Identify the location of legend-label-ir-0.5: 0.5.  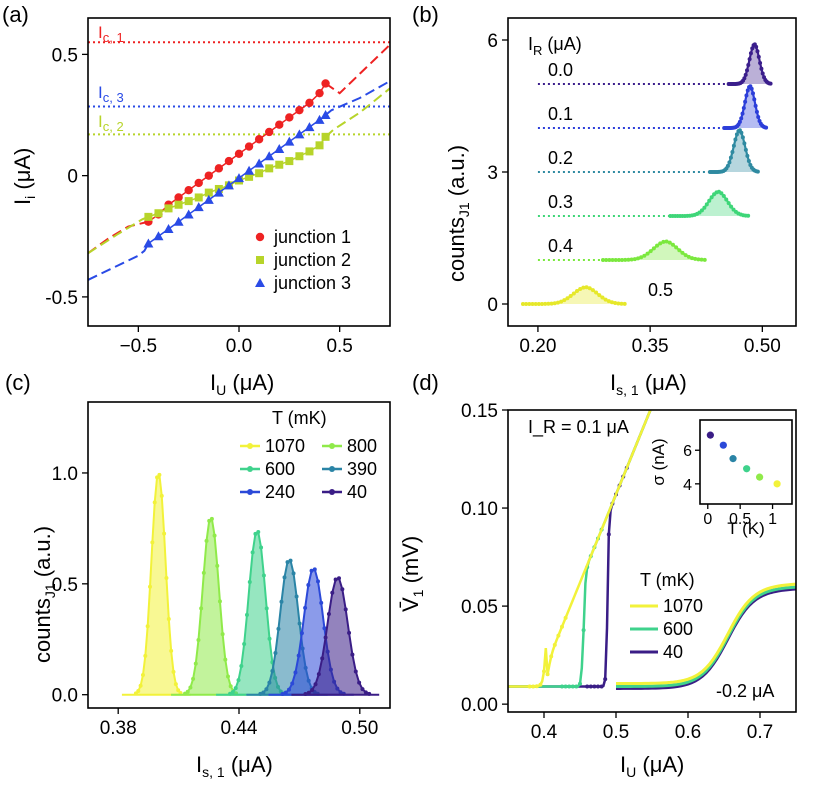
(660, 290).